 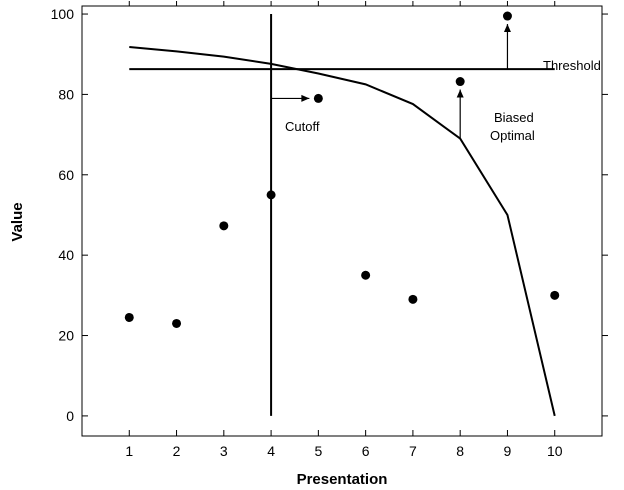 I want to click on x-tick-label: 4, so click(x=271, y=451).